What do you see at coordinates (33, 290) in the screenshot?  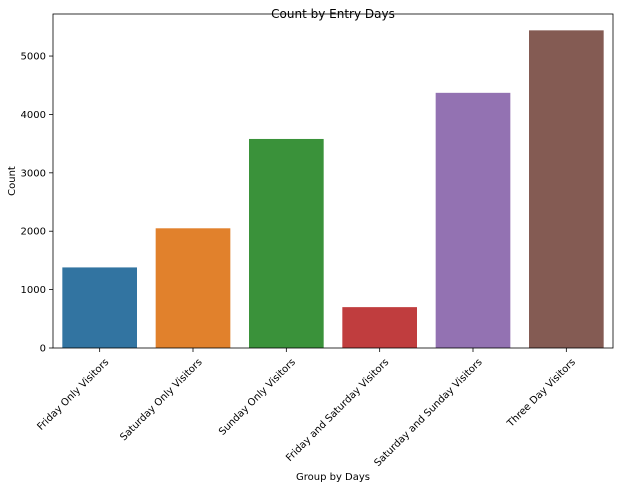 I see `y-tick-label-2: 1000` at bounding box center [33, 290].